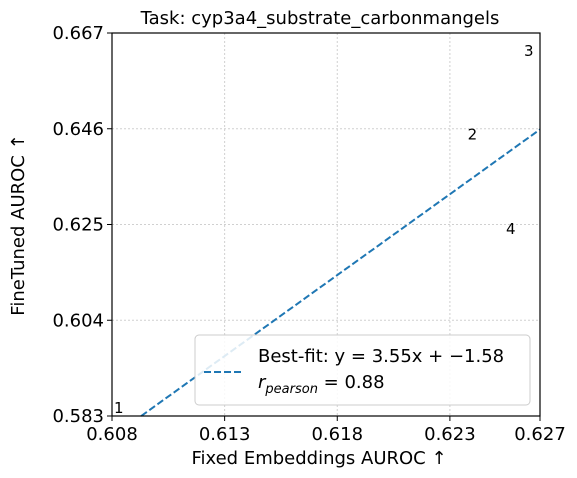 The width and height of the screenshot is (577, 478). I want to click on x-axis-label: Fixed Embeddings AUROC ↑, so click(318, 458).